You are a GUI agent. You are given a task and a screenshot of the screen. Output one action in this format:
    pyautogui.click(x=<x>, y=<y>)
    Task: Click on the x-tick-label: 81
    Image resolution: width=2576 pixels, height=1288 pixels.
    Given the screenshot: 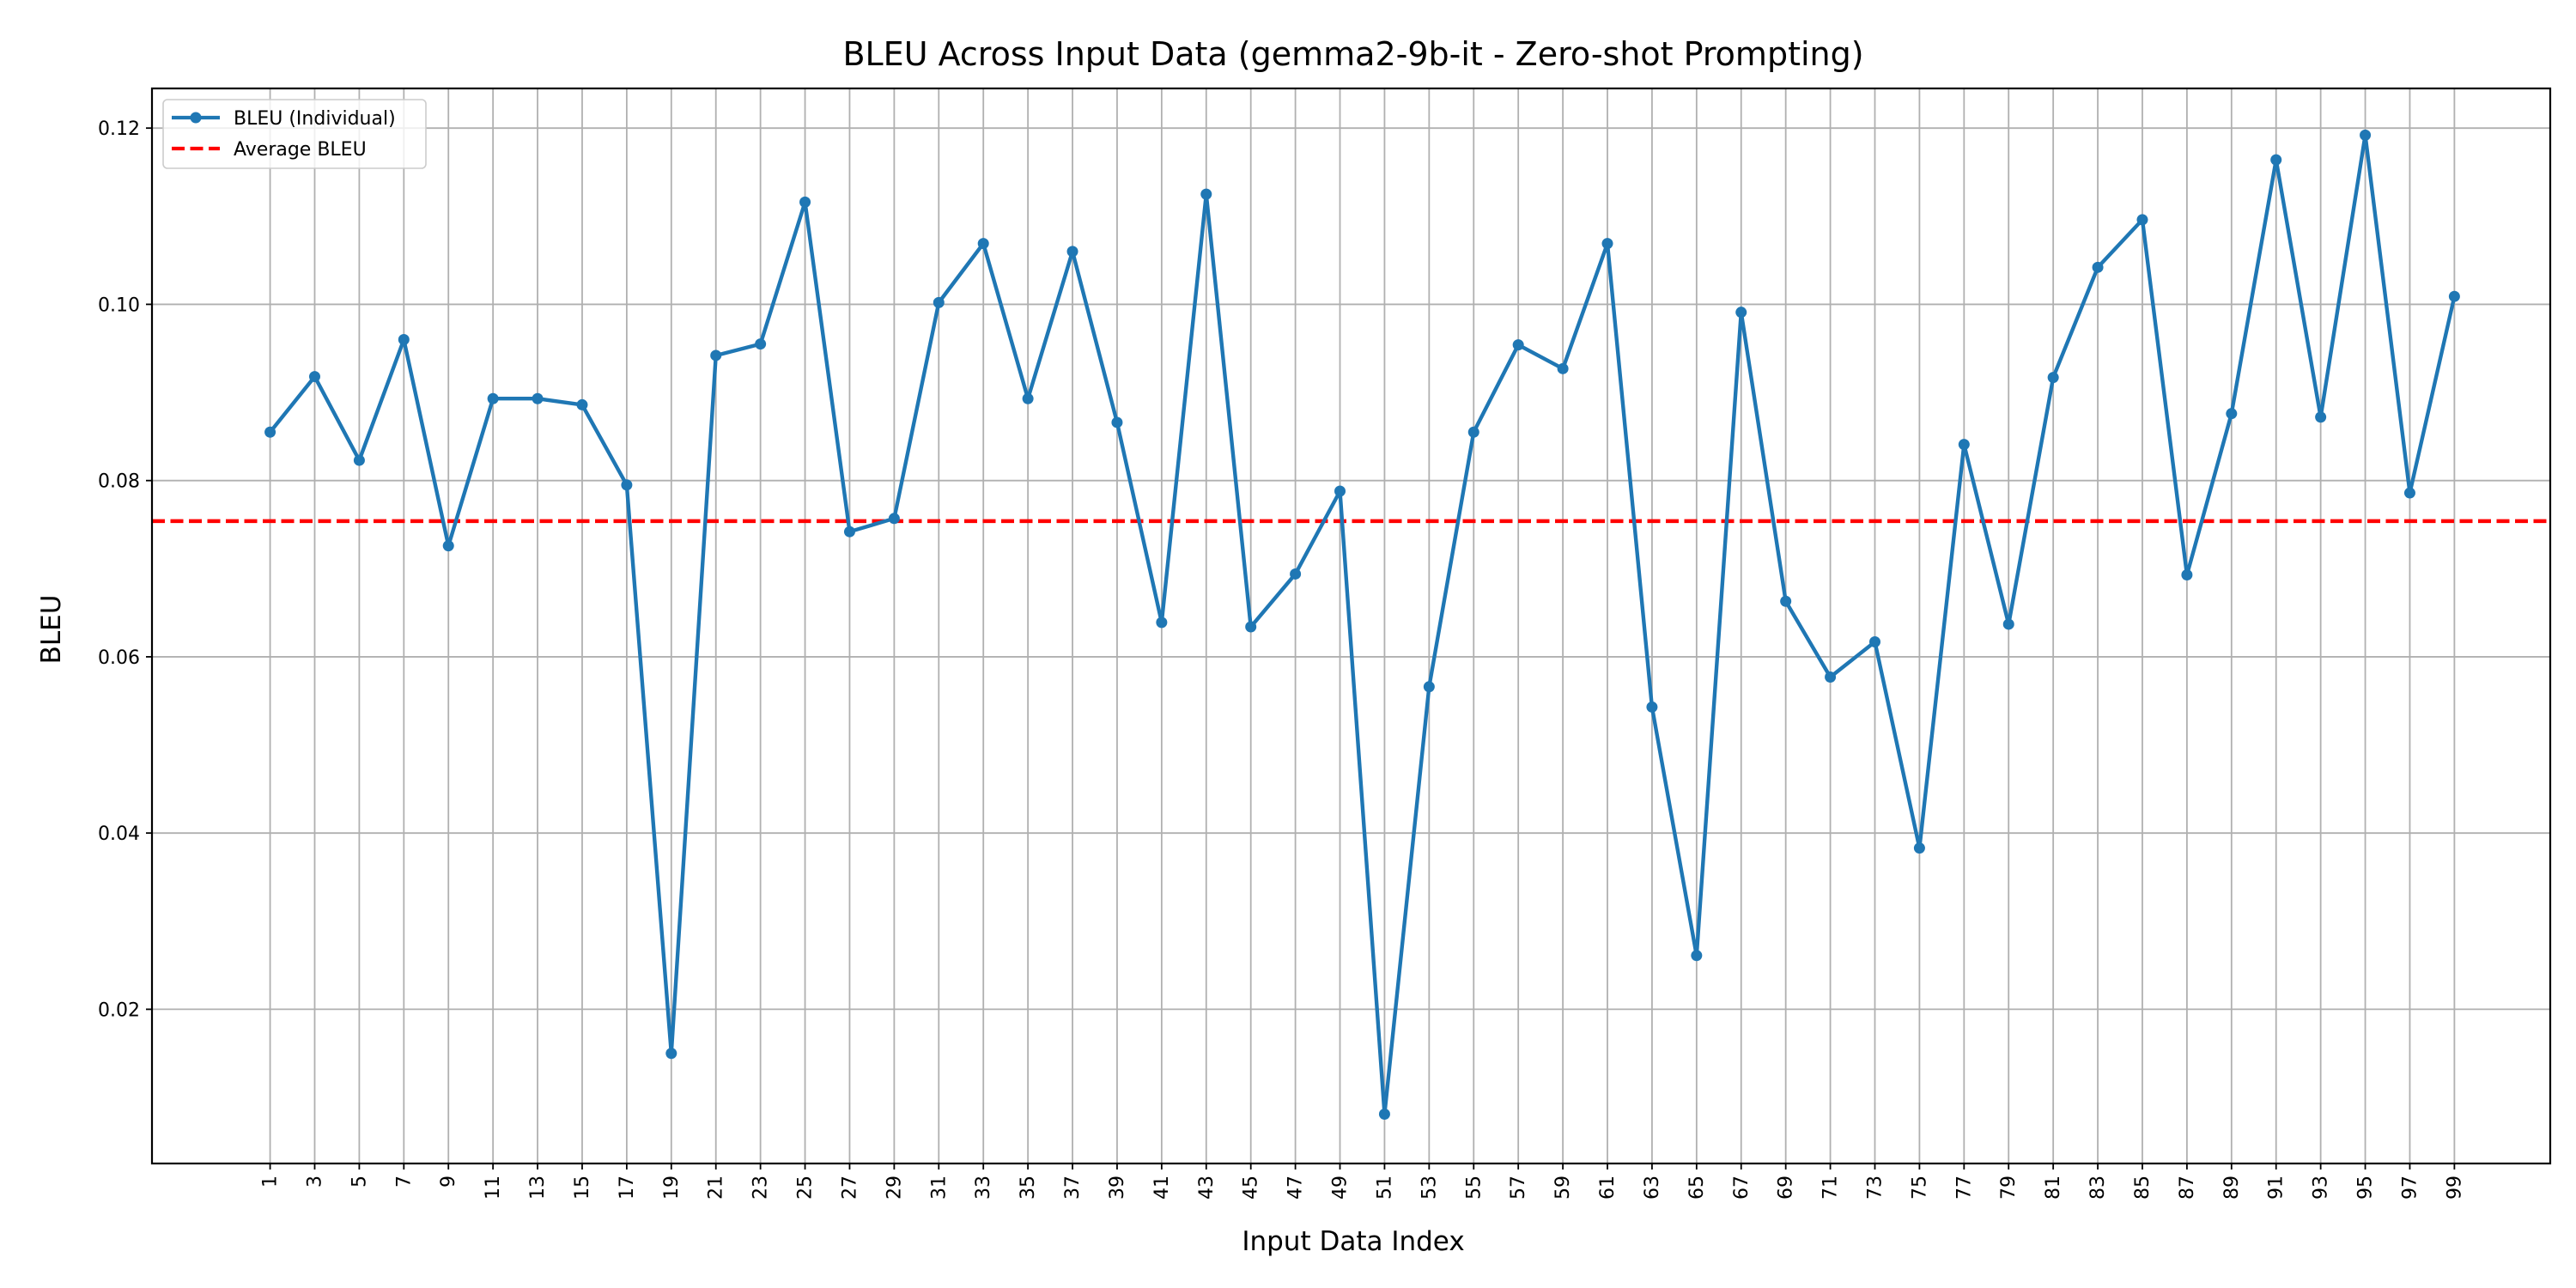 What is the action you would take?
    pyautogui.click(x=2053, y=1188)
    